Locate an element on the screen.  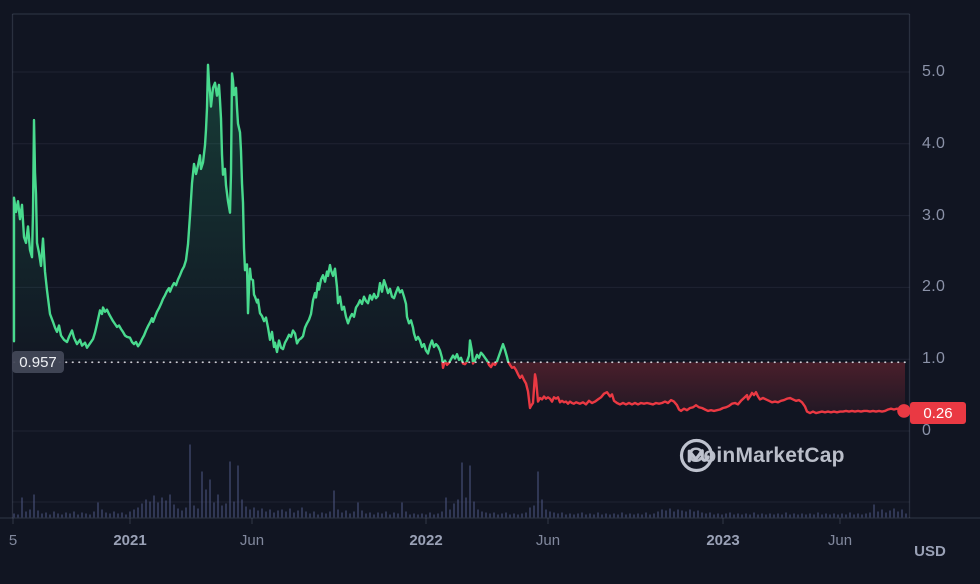
price-line-down is located at coordinates (674, 388).